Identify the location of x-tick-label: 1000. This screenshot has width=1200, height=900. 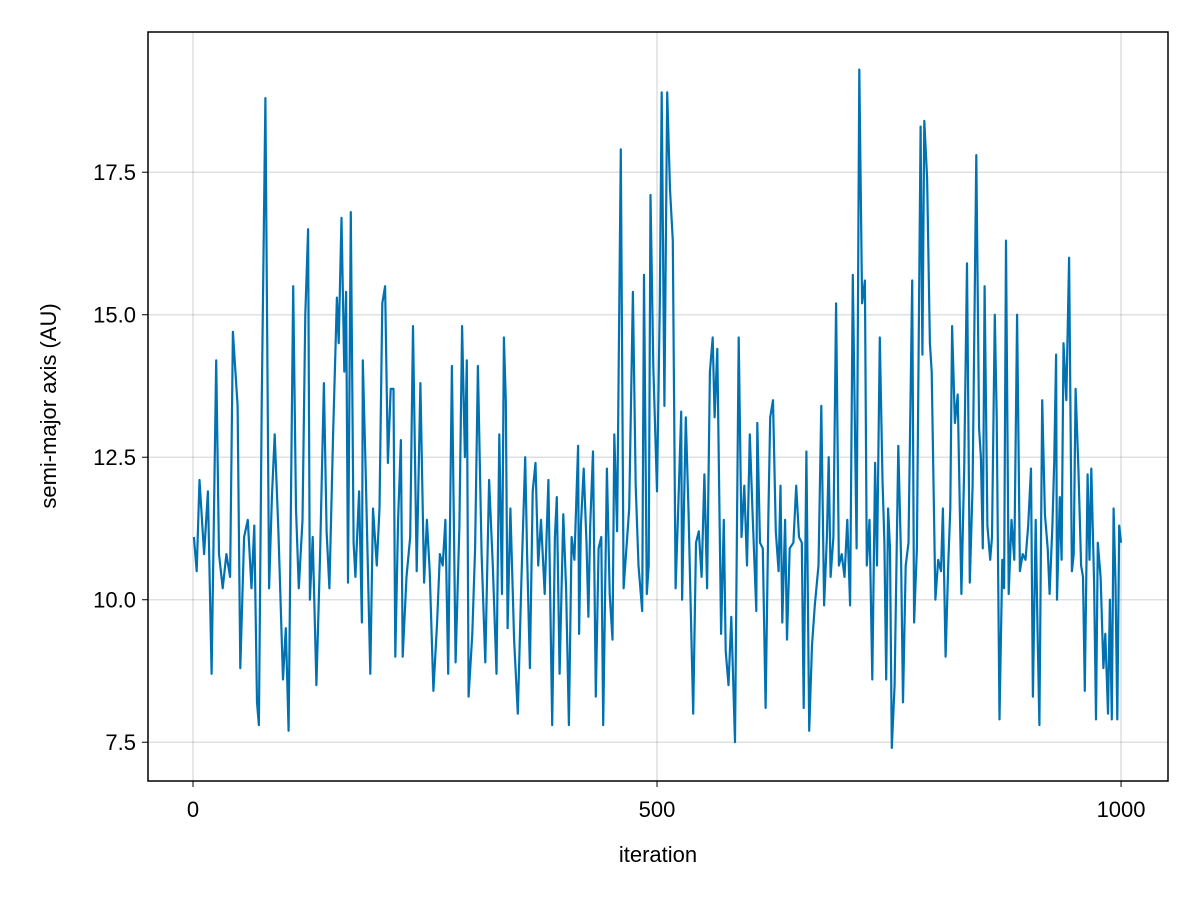
(1121, 809).